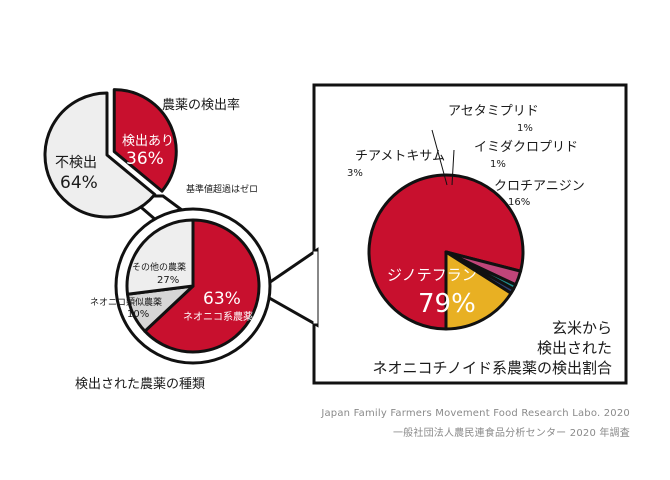  Describe the element at coordinates (76, 163) in the screenshot. I see `undetected-slice-label: 不検出` at that location.